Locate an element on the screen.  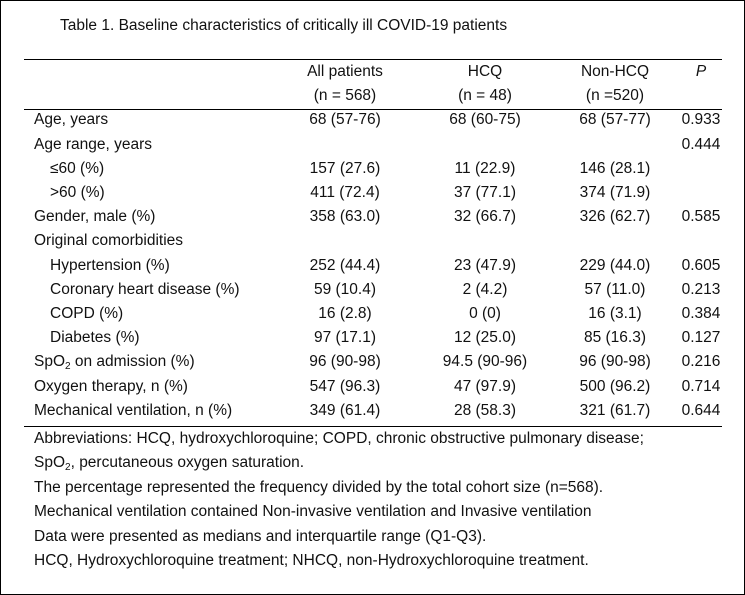
cell-p-value: 0.585 is located at coordinates (701, 217).